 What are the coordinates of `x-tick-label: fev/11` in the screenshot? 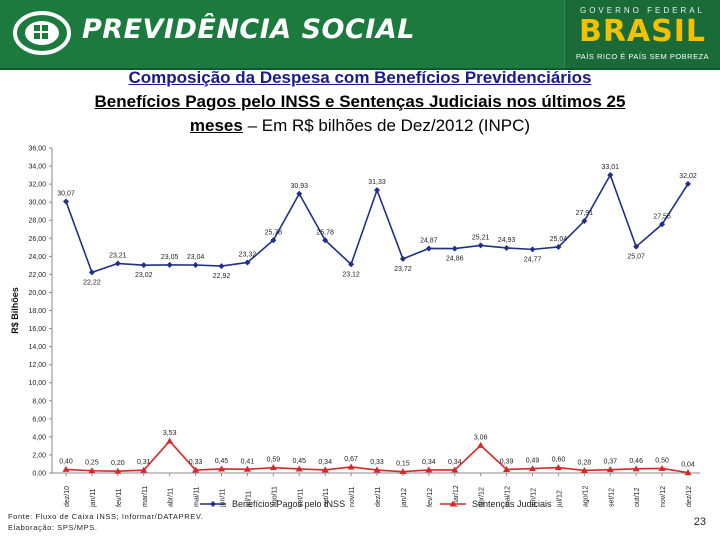 It's located at (119, 497).